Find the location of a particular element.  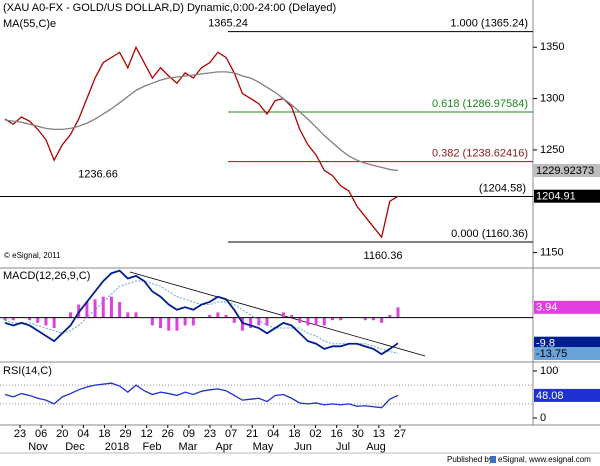

x-tick-label: 21 is located at coordinates (252, 434).